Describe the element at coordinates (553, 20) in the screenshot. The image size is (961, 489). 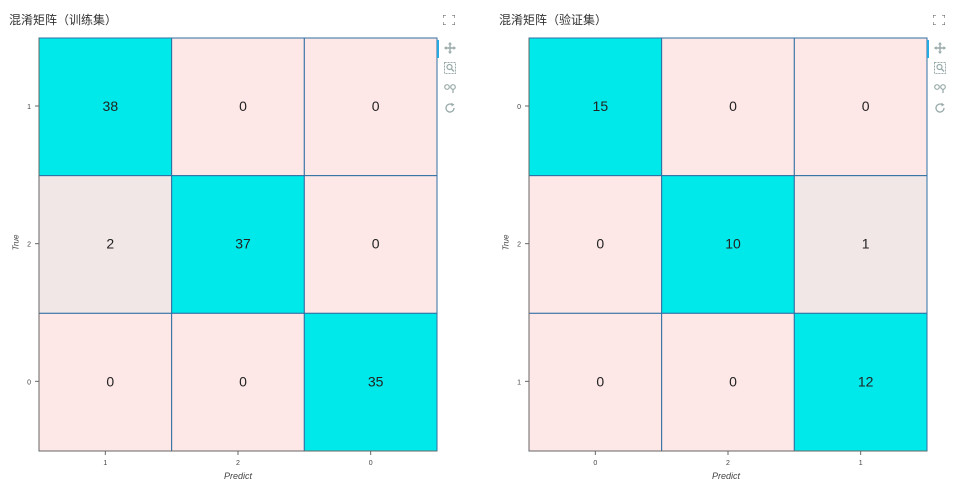
I see `chart-title: 混淆矩阵（验证集）` at that location.